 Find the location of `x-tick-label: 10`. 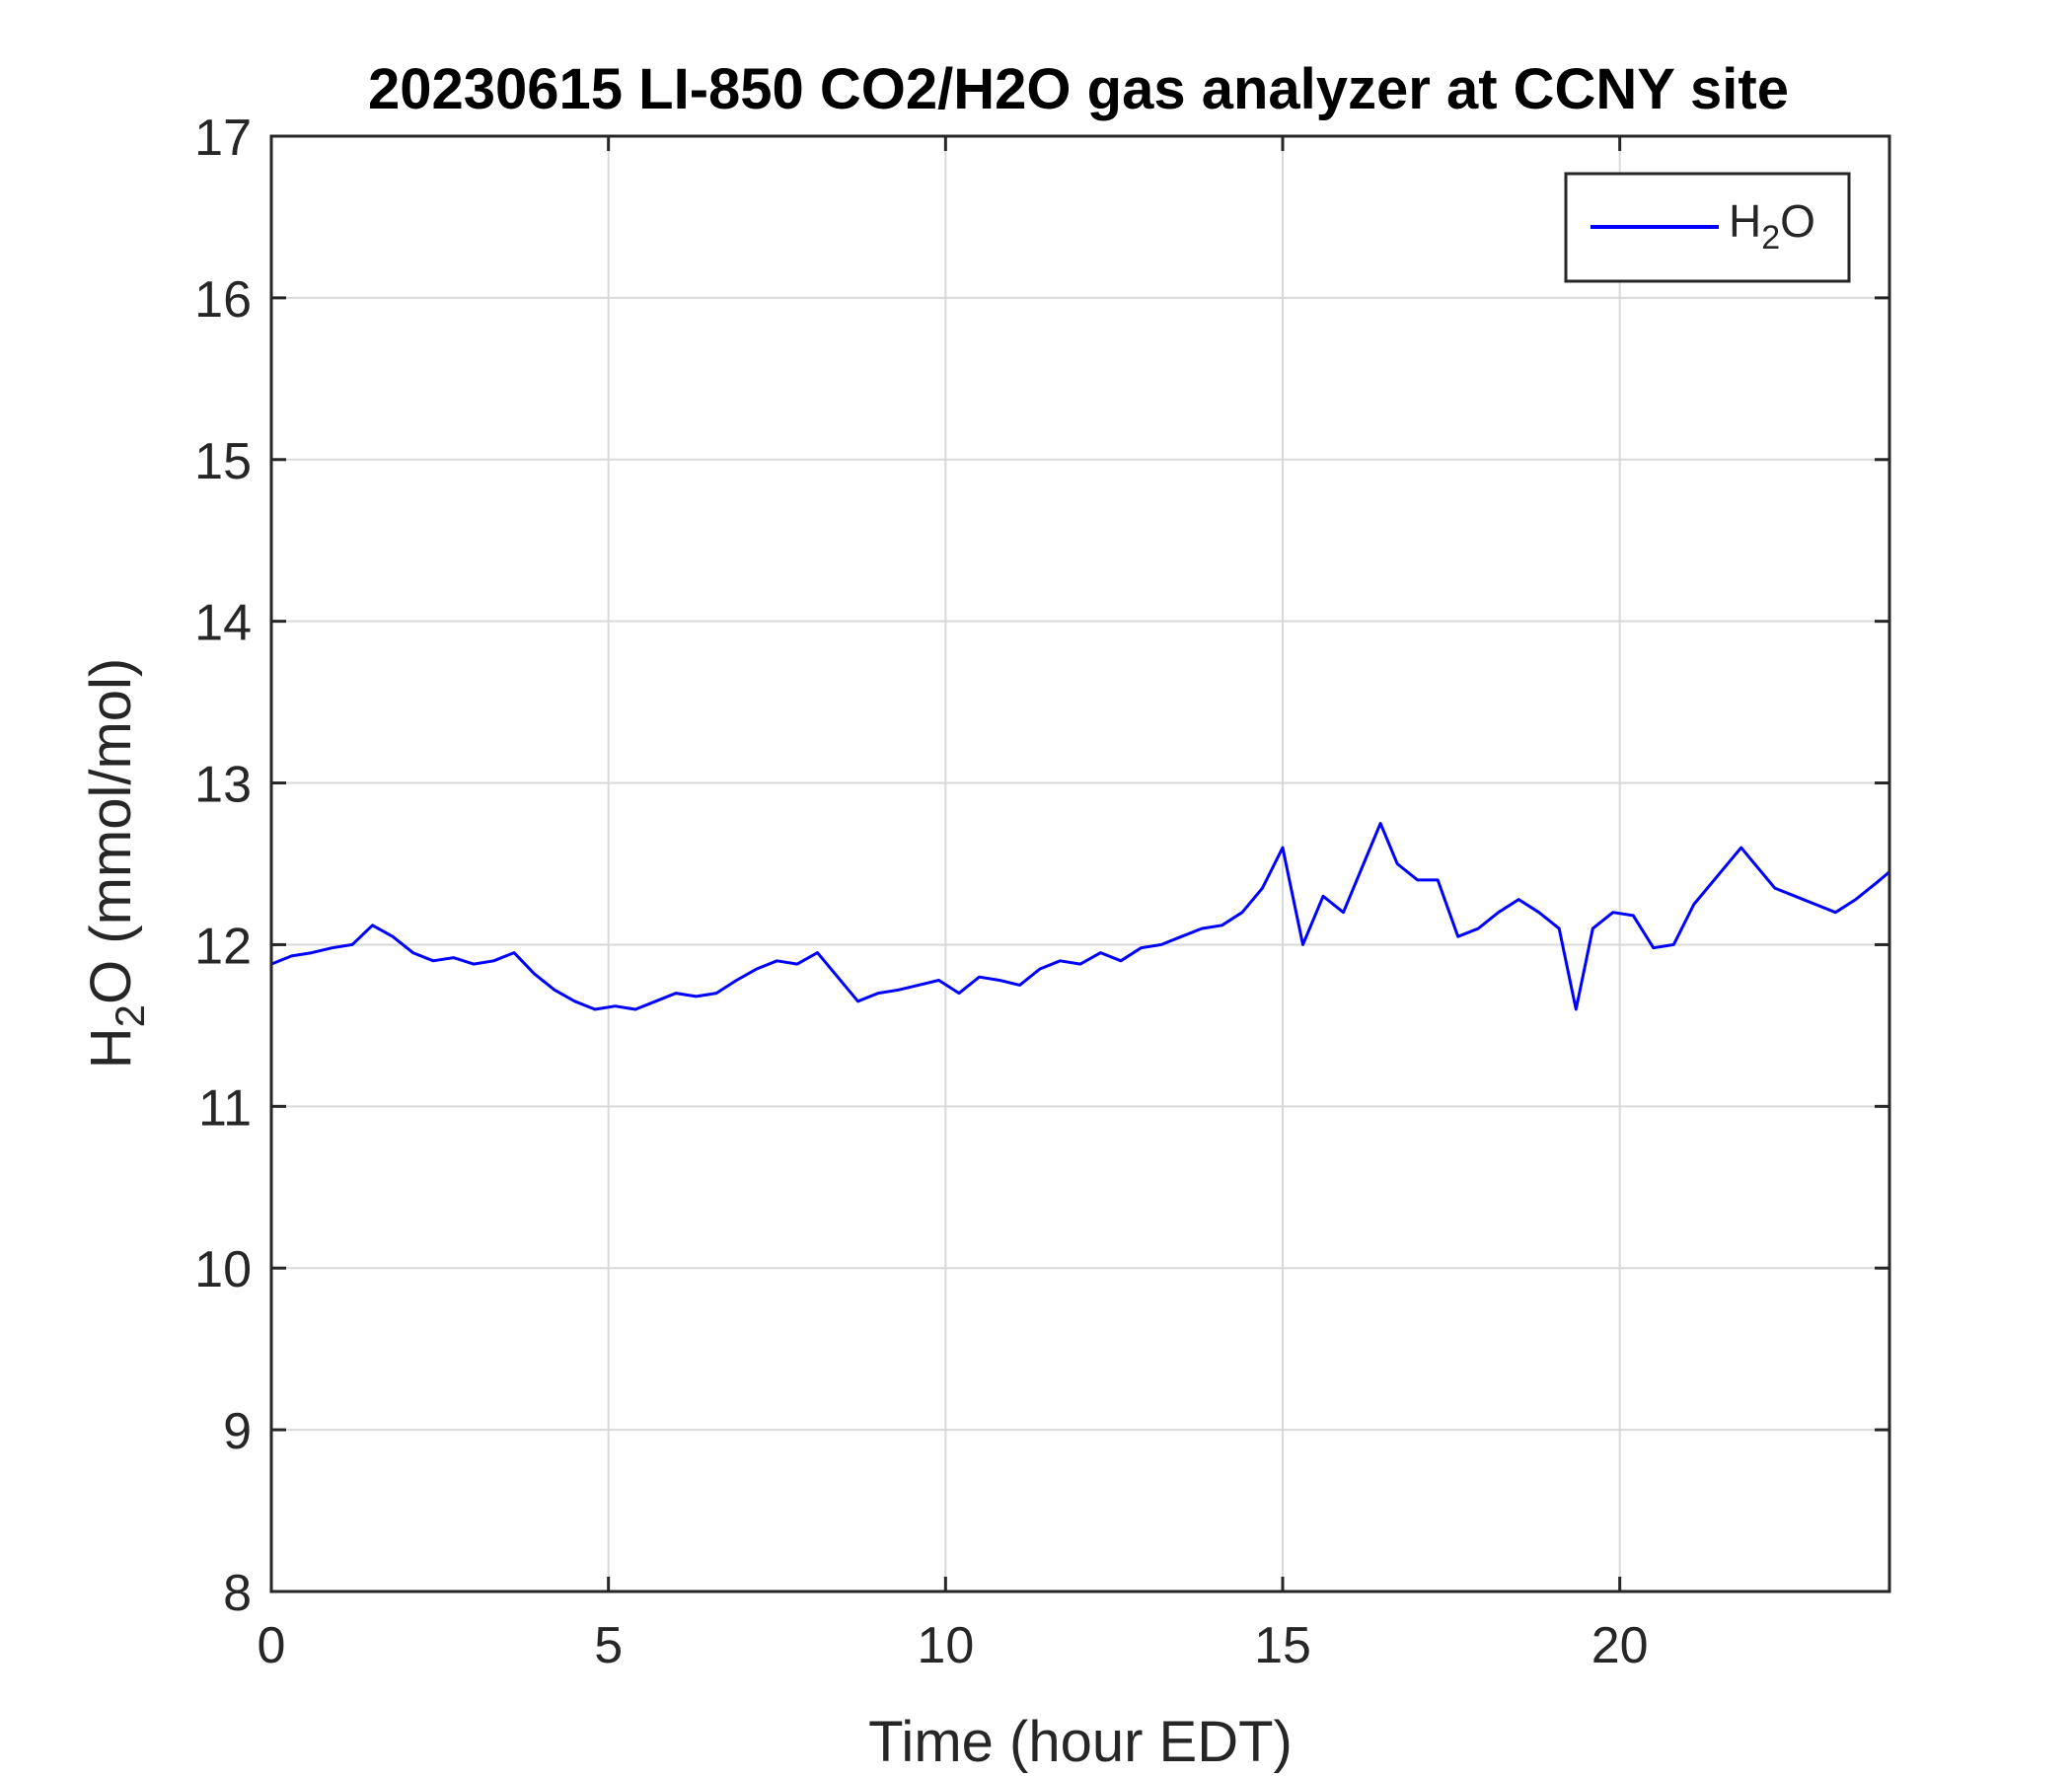

x-tick-label: 10 is located at coordinates (946, 1646).